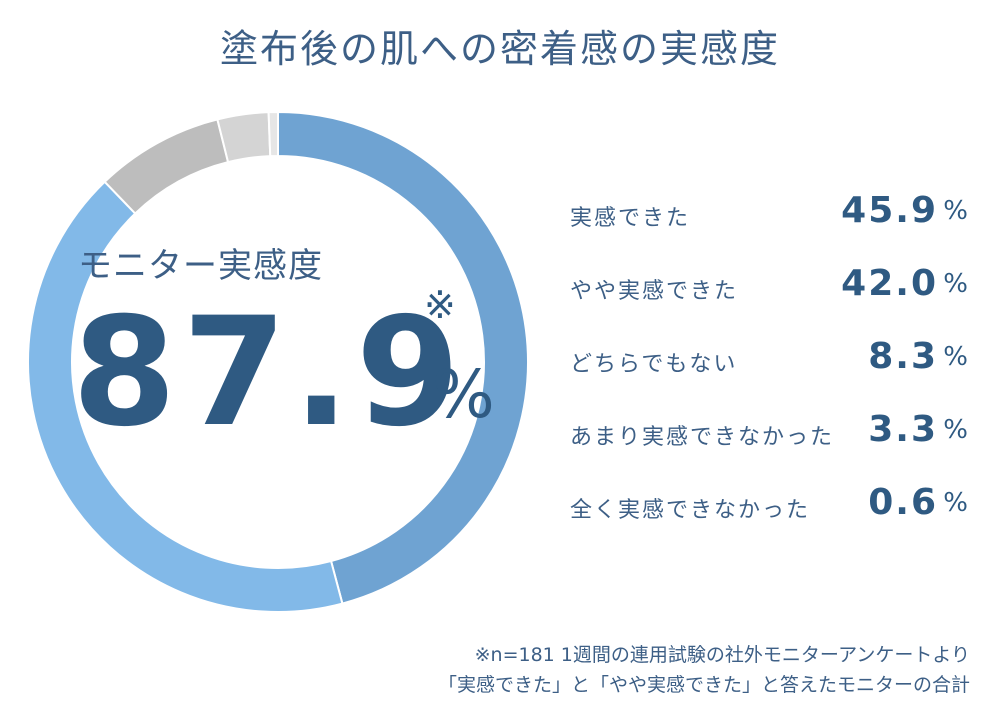 The image size is (1000, 714). Describe the element at coordinates (770, 299) in the screenshot. I see `legend-row: やや実感できた 42.0%` at that location.